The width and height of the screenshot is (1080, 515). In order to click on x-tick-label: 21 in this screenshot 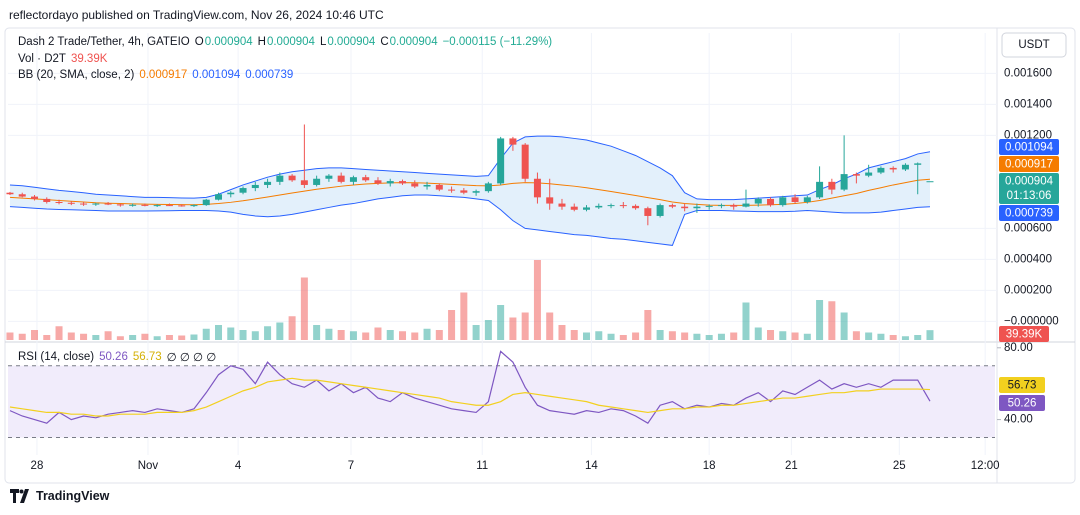, I will do `click(791, 466)`.